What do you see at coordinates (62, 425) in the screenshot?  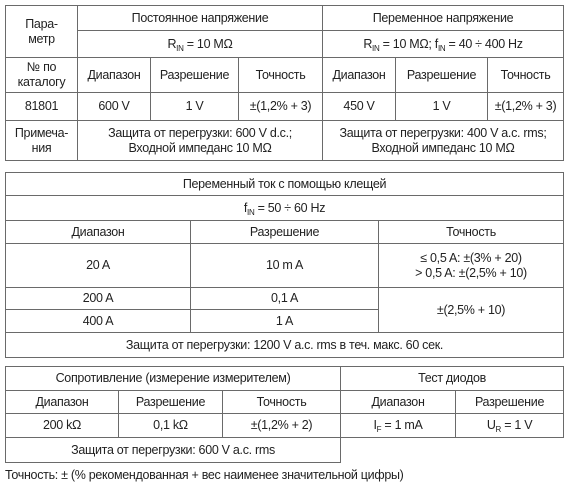 I see `cell: 200 kΩ` at bounding box center [62, 425].